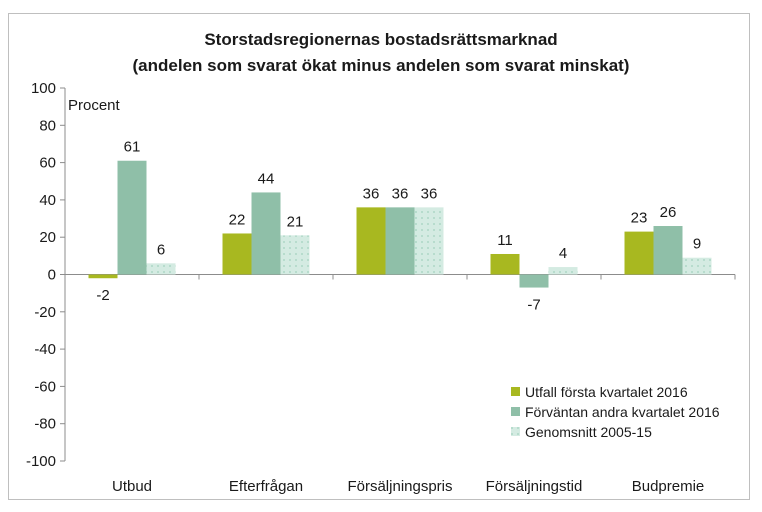  I want to click on data-label: -7, so click(533, 305).